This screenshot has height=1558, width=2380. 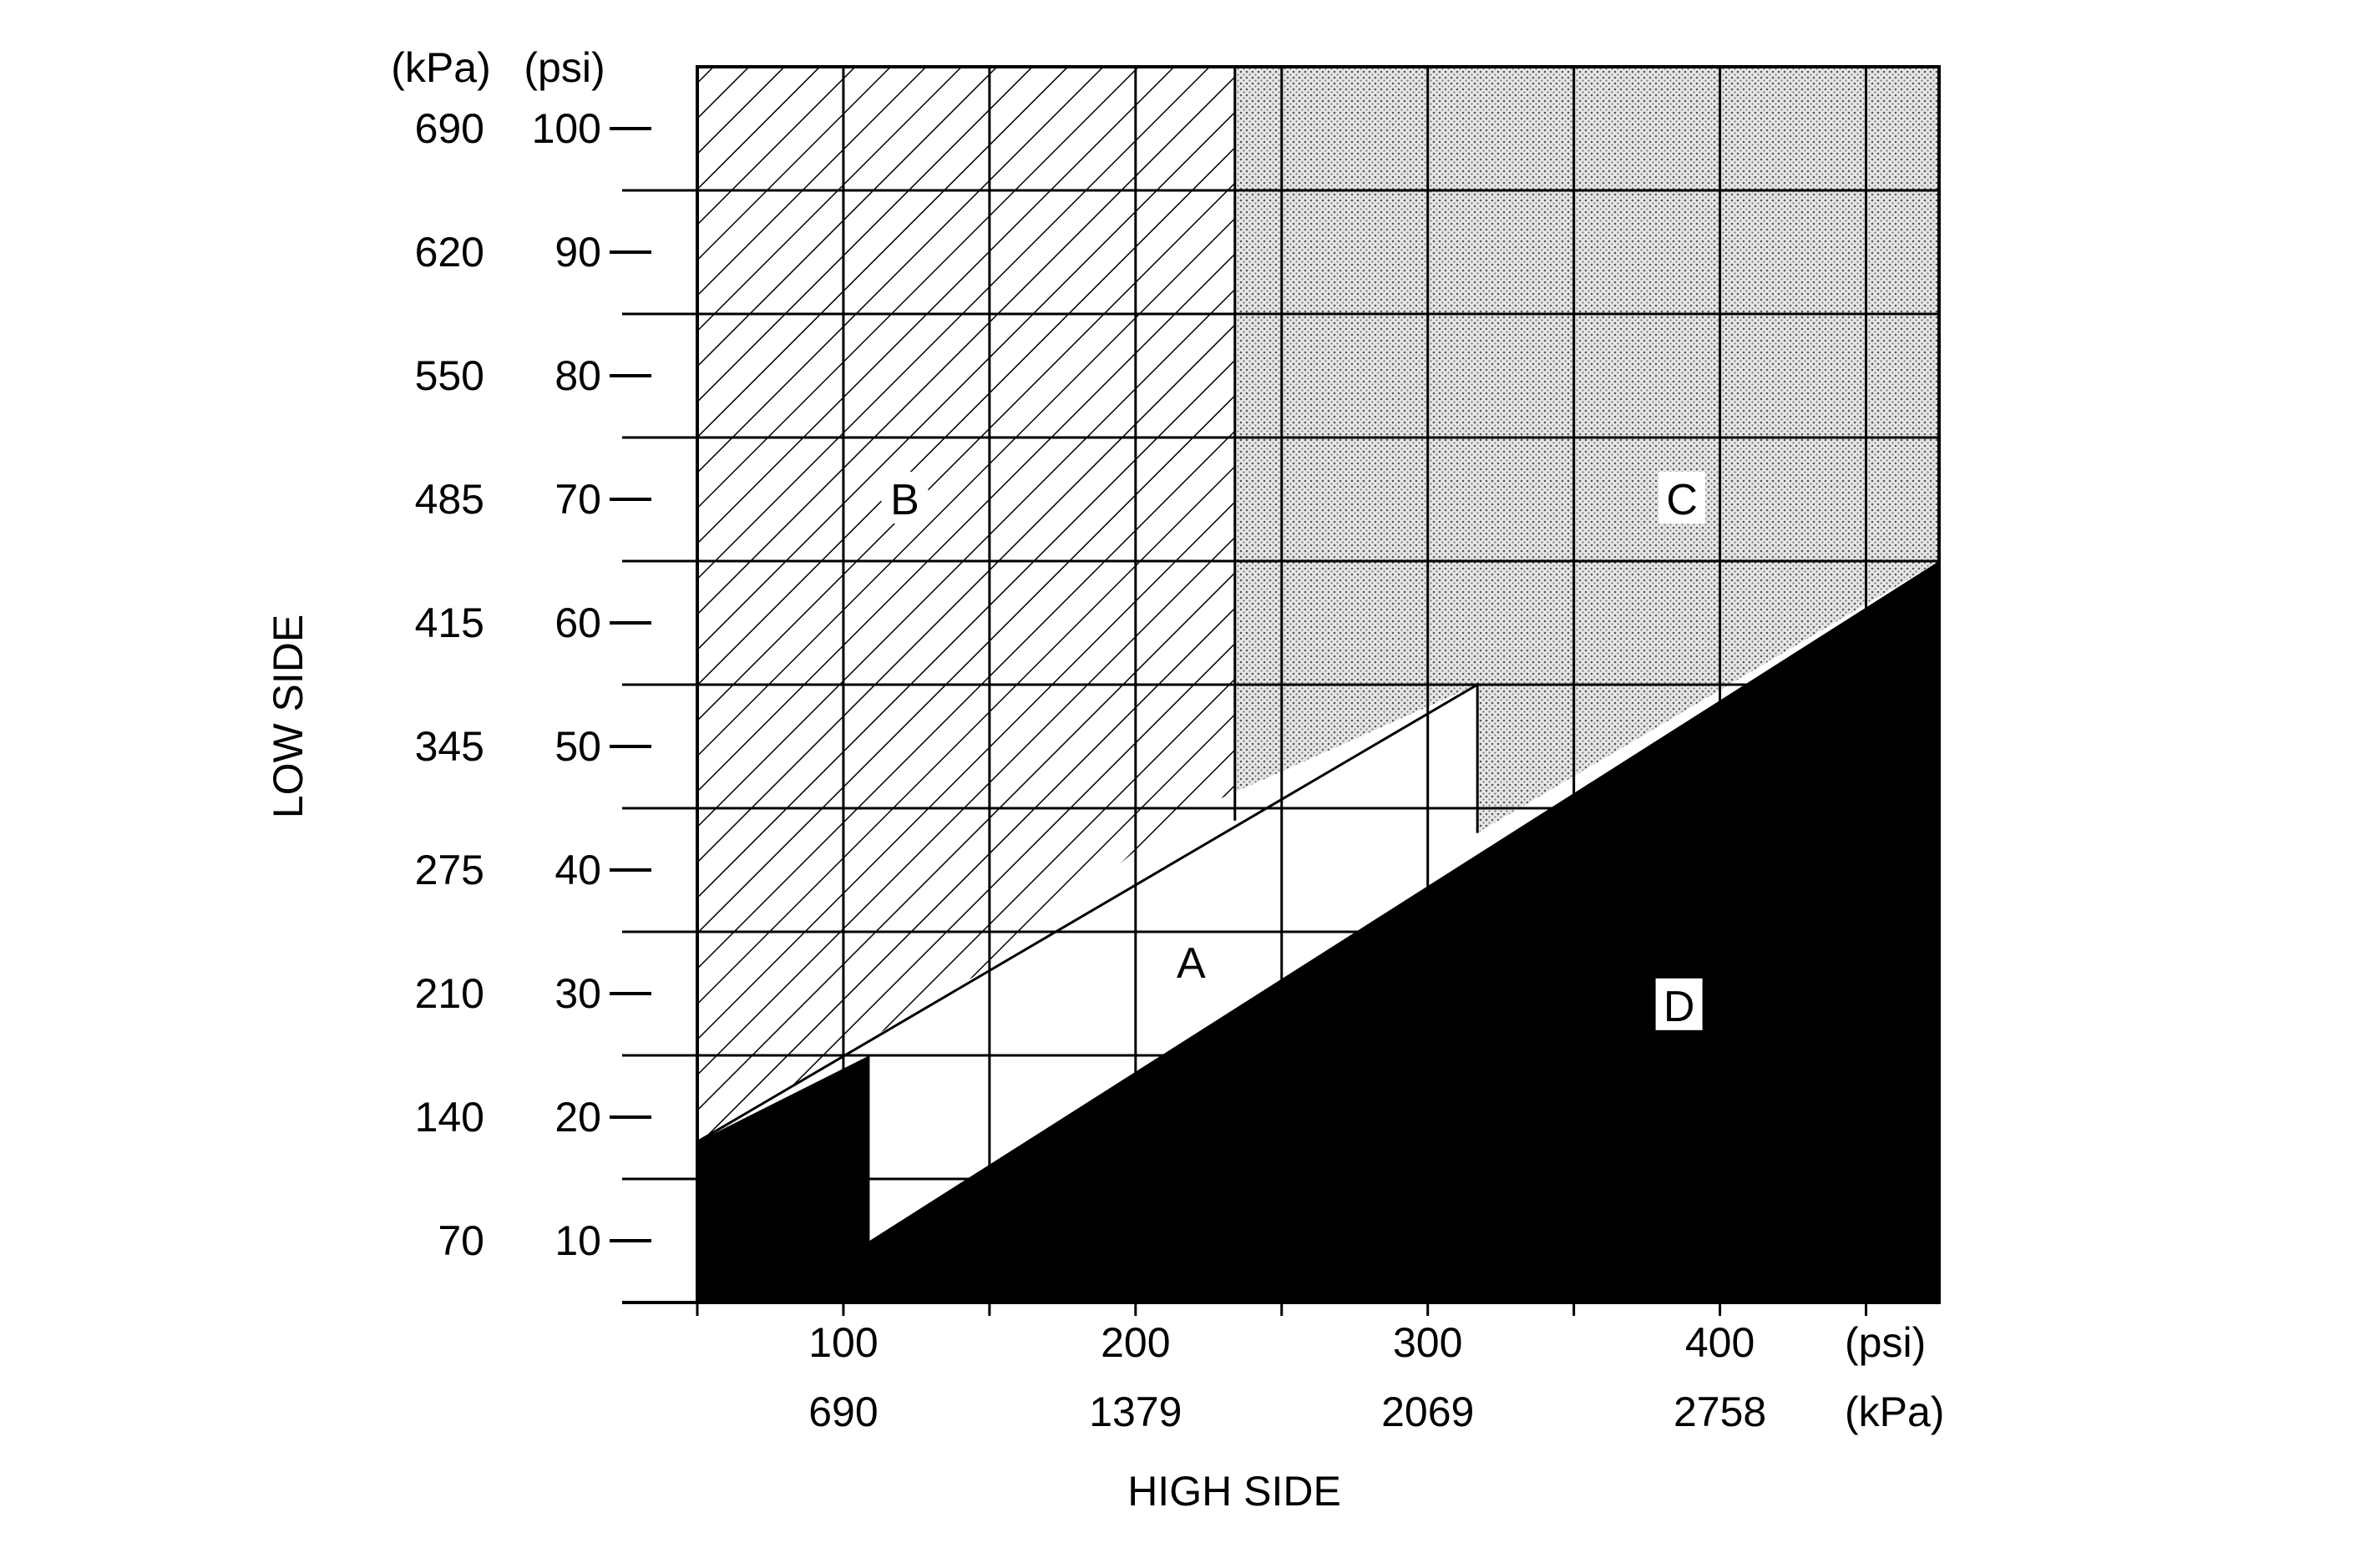 I want to click on x-tick-label-kpa: 690, so click(x=843, y=1412).